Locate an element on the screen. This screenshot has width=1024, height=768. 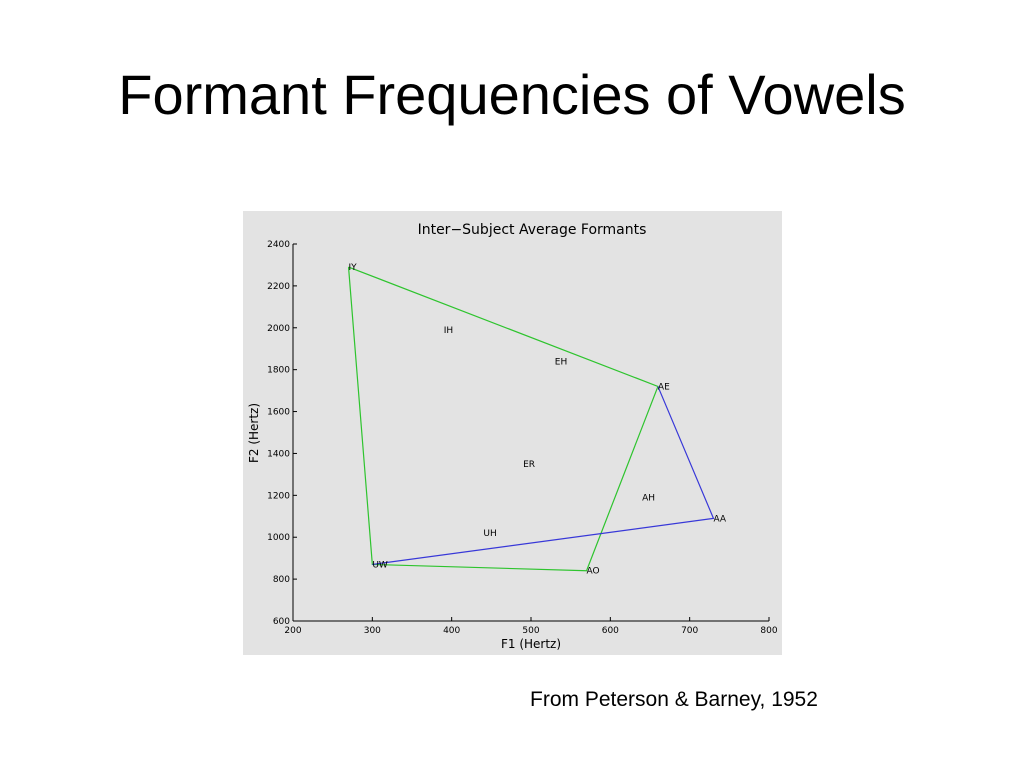
y-tick-label: 1800 is located at coordinates (278, 371).